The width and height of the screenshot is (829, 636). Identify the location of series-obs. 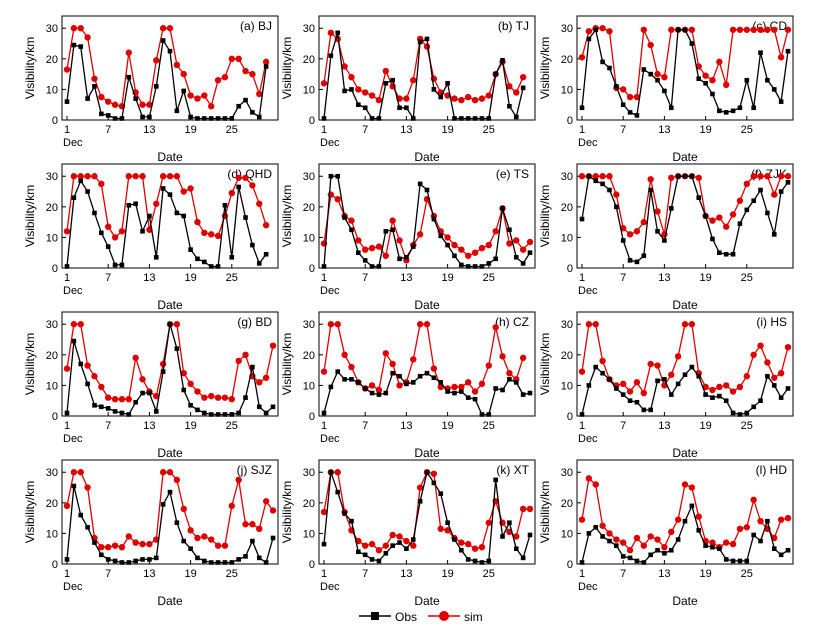
(427, 517).